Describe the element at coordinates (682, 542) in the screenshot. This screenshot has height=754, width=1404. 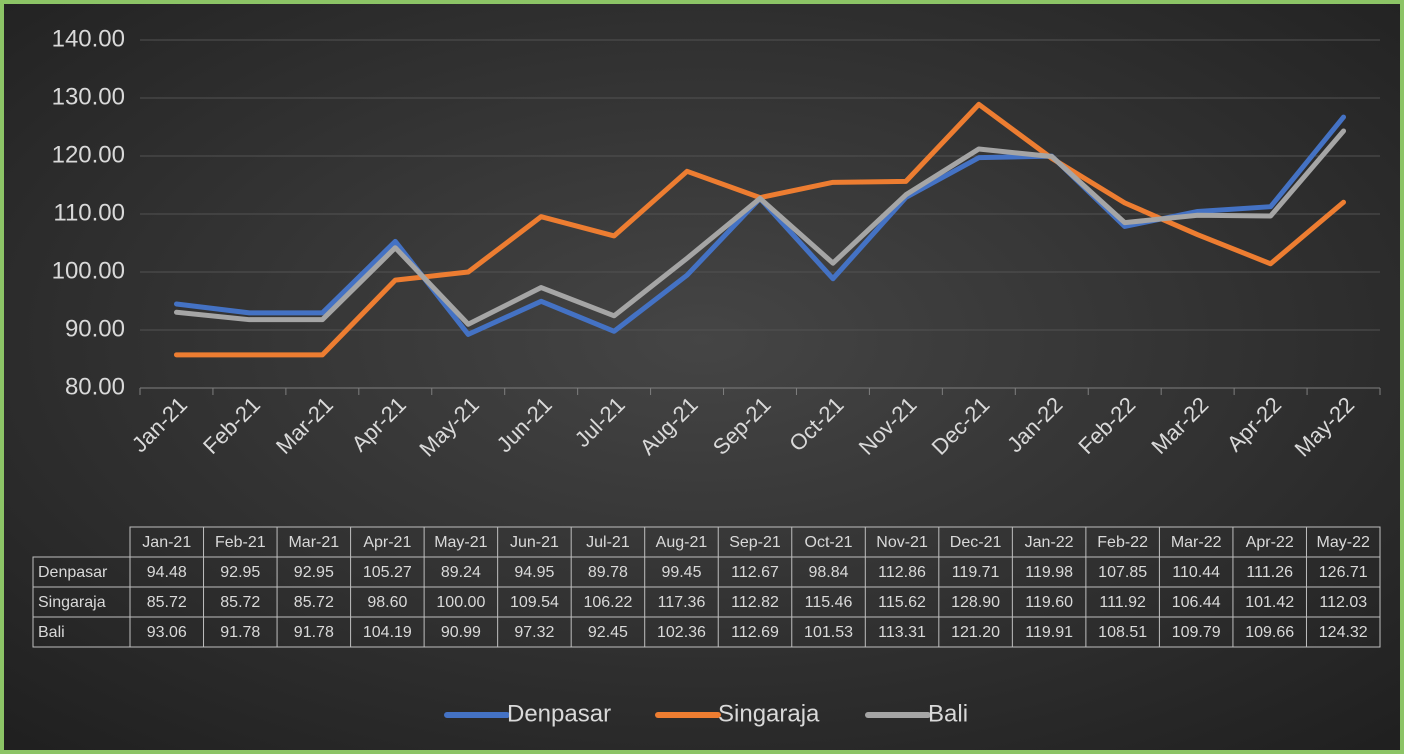
I see `table-header: Aug-21` at that location.